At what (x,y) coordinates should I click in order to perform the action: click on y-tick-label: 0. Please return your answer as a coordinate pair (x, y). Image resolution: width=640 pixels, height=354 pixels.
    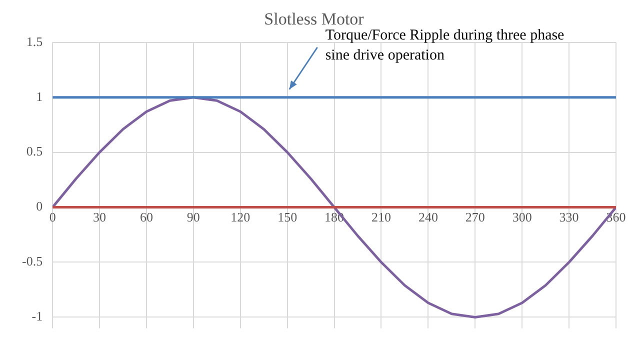
    Looking at the image, I should click on (39, 206).